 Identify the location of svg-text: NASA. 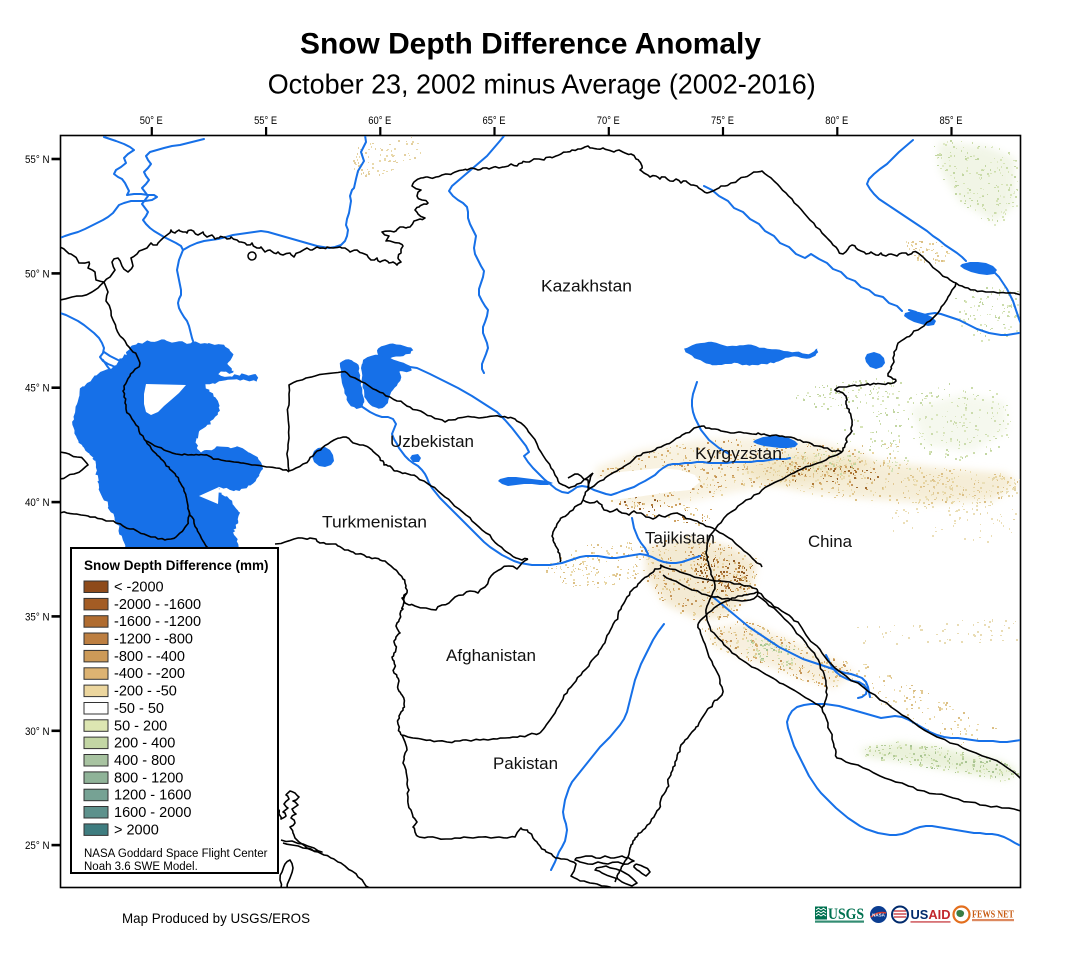
(879, 915).